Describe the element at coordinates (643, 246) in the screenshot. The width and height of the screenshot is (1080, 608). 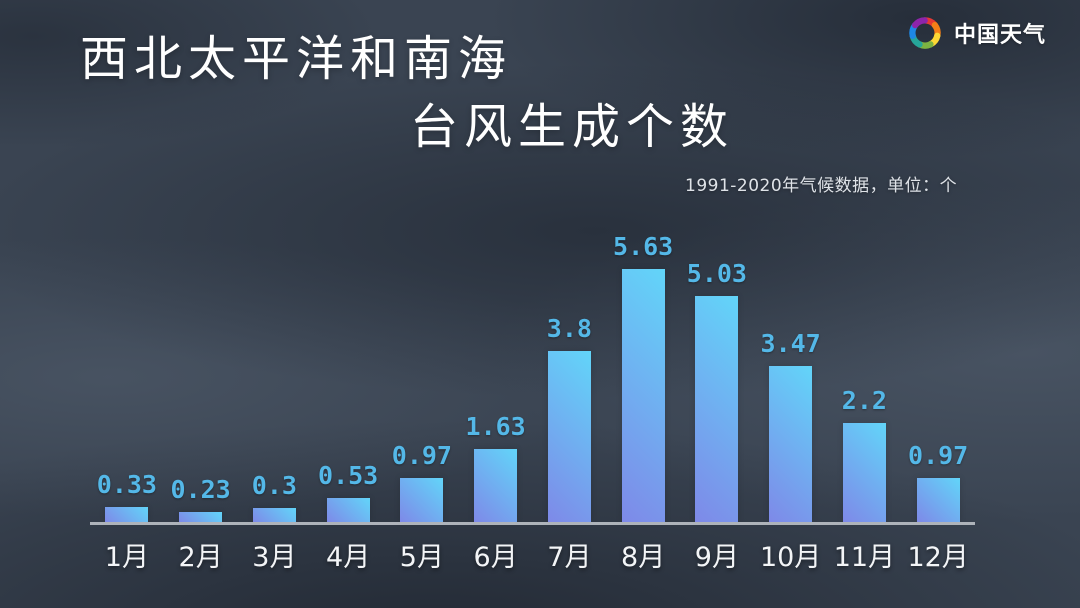
I see `bar-value-label: 5.63` at that location.